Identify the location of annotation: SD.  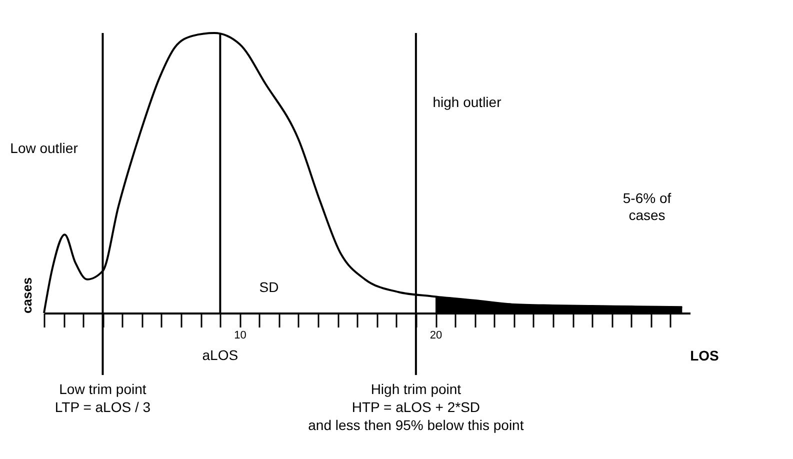
(269, 287).